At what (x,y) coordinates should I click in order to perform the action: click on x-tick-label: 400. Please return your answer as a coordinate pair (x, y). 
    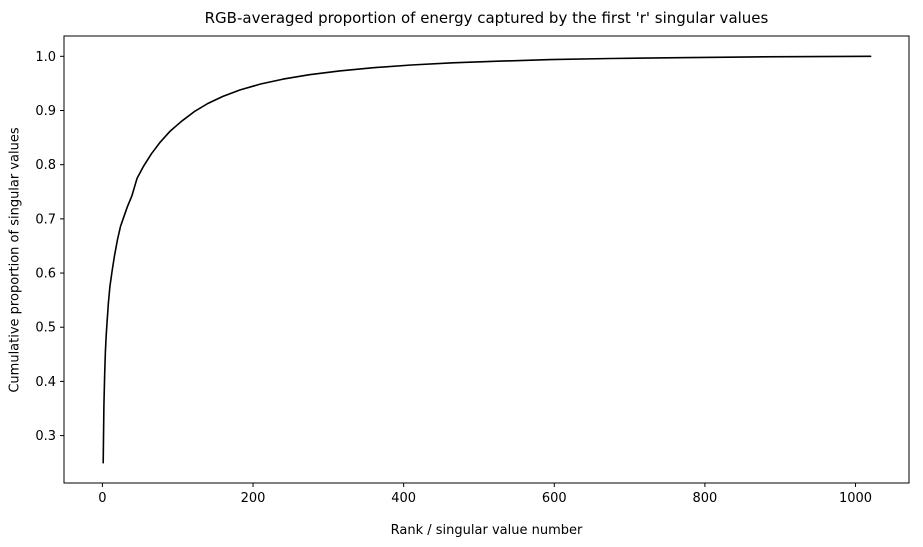
    Looking at the image, I should click on (403, 498).